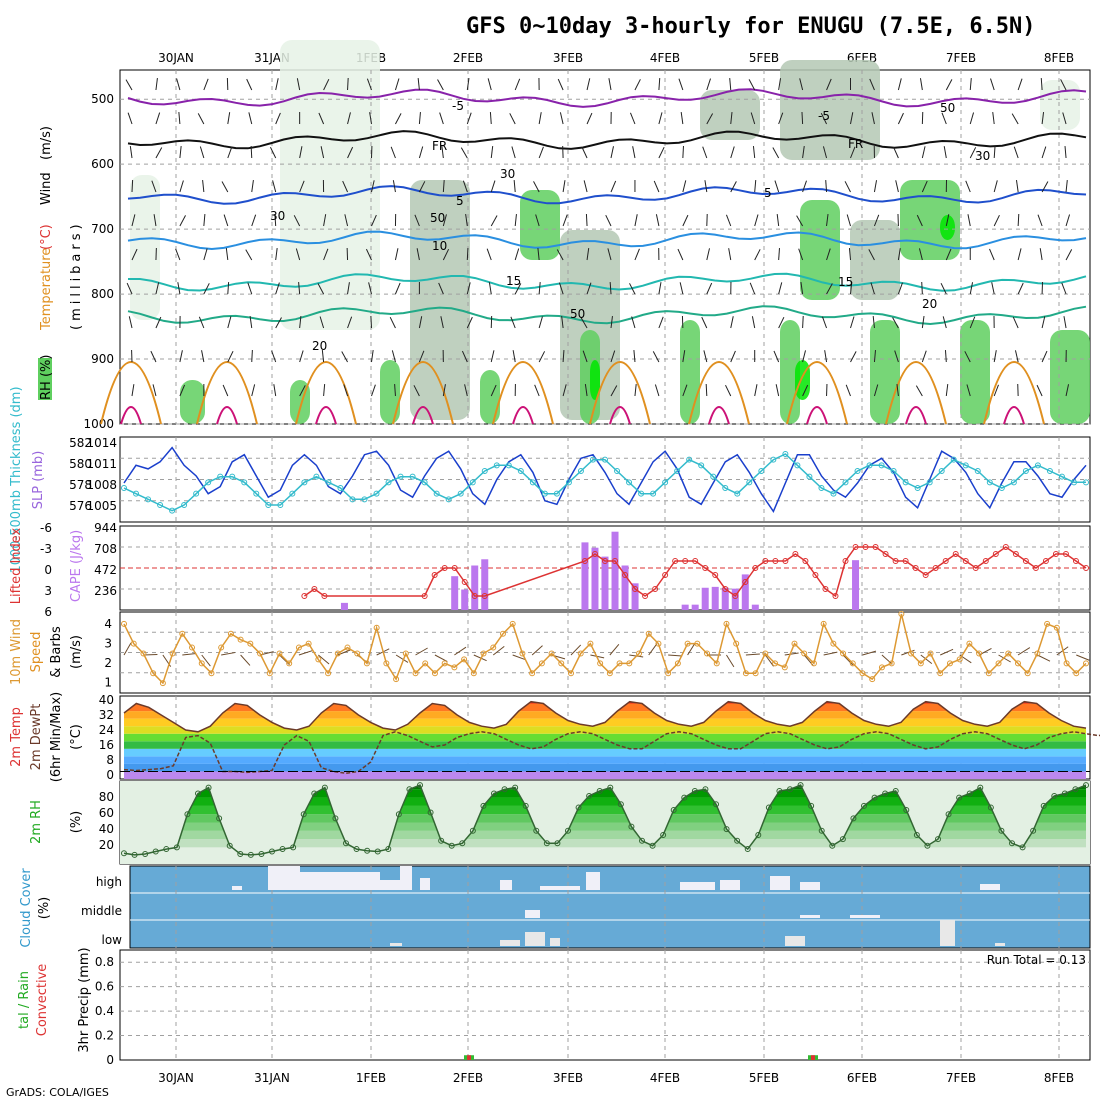  What do you see at coordinates (46, 237) in the screenshot?
I see `upper-air-ylabel: (°C)` at bounding box center [46, 237].